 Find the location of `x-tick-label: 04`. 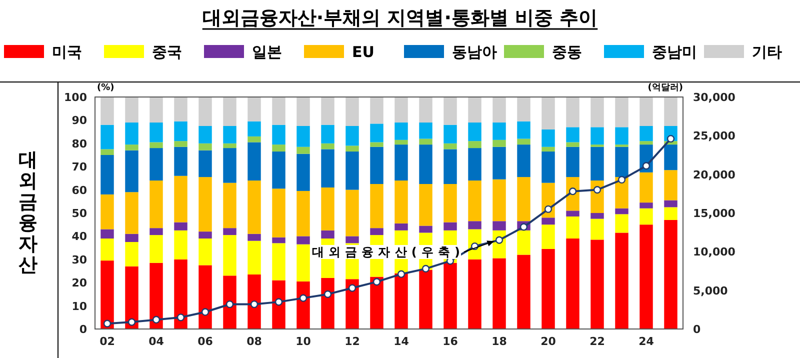

x-tick-label: 04 is located at coordinates (156, 341).